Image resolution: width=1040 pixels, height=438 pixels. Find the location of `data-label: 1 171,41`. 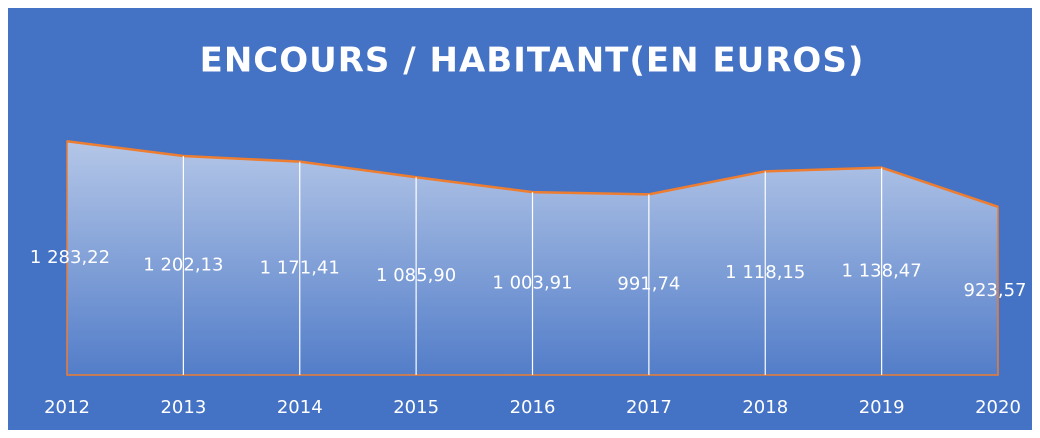

data-label: 1 171,41 is located at coordinates (300, 267).